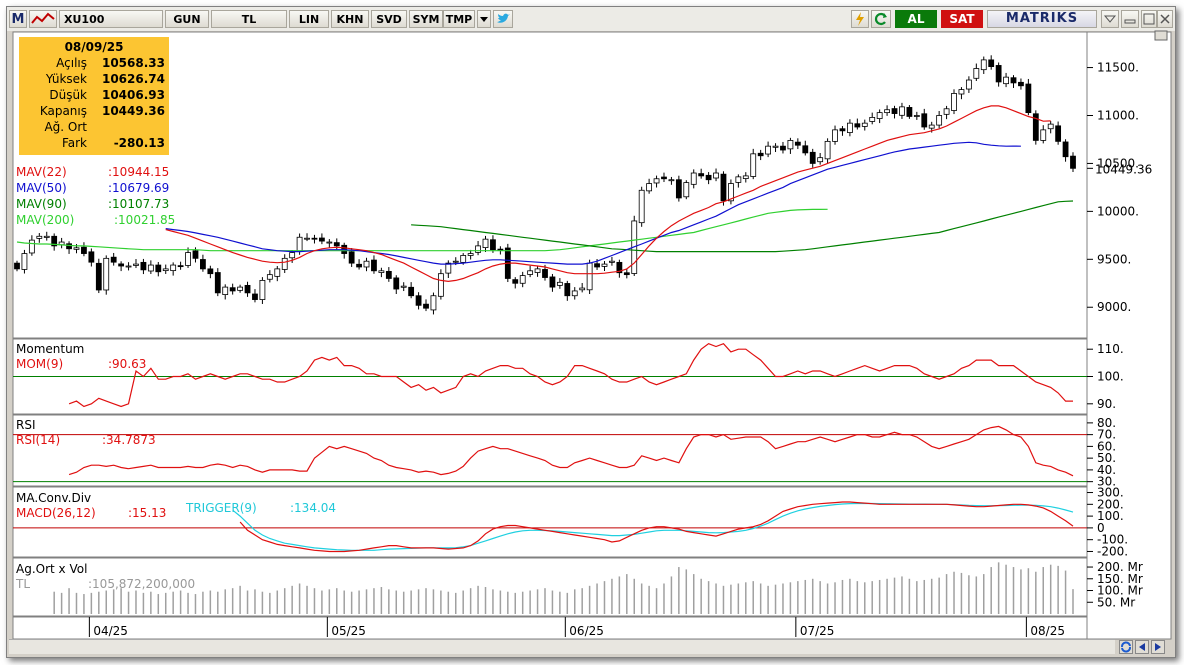 This screenshot has width=1184, height=665. What do you see at coordinates (1118, 163) in the screenshot?
I see `price-tick-label: 10500.` at bounding box center [1118, 163].